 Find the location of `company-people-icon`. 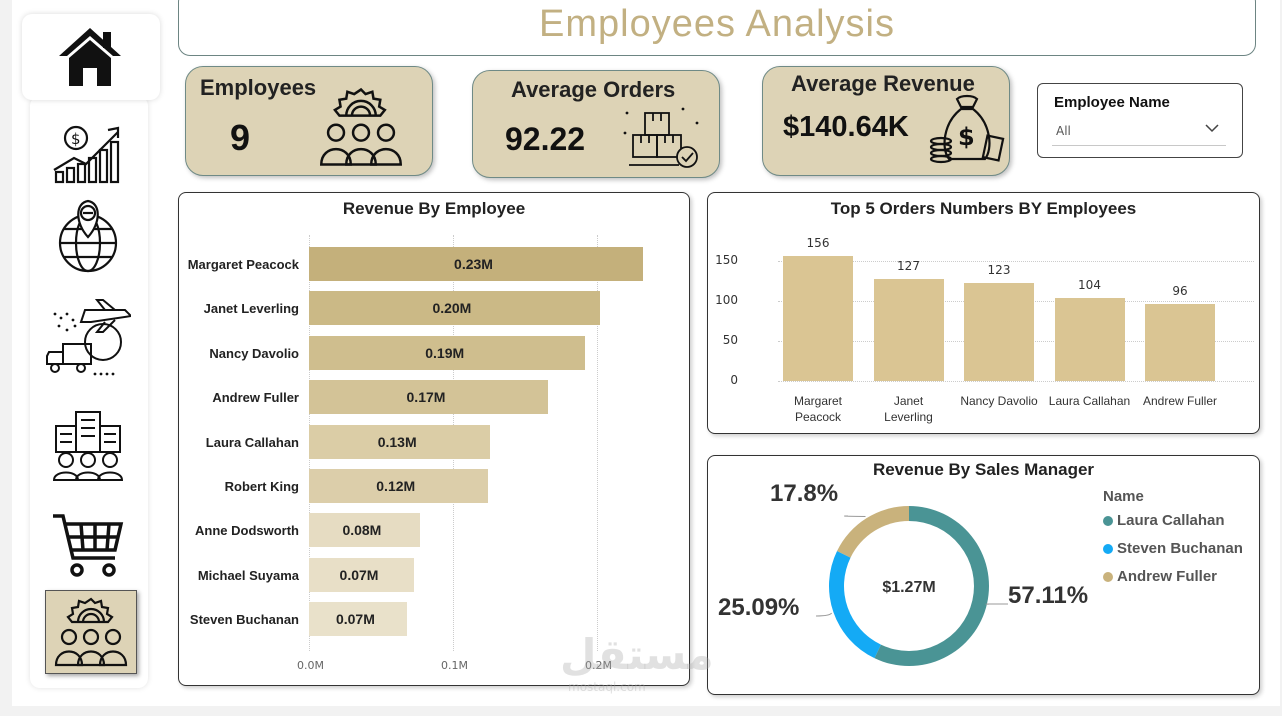

company-people-icon is located at coordinates (88, 446).